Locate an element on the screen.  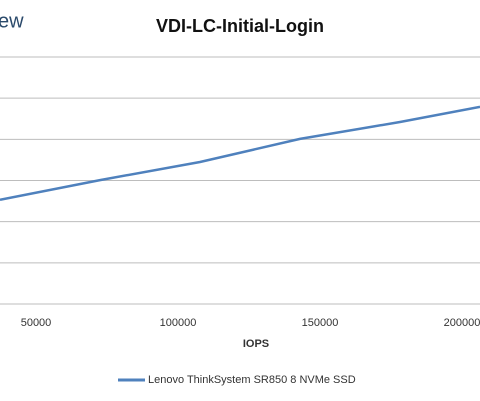
legend-label: Lenovo ThinkSystem SR850 8 NVMe SSD is located at coordinates (252, 380).